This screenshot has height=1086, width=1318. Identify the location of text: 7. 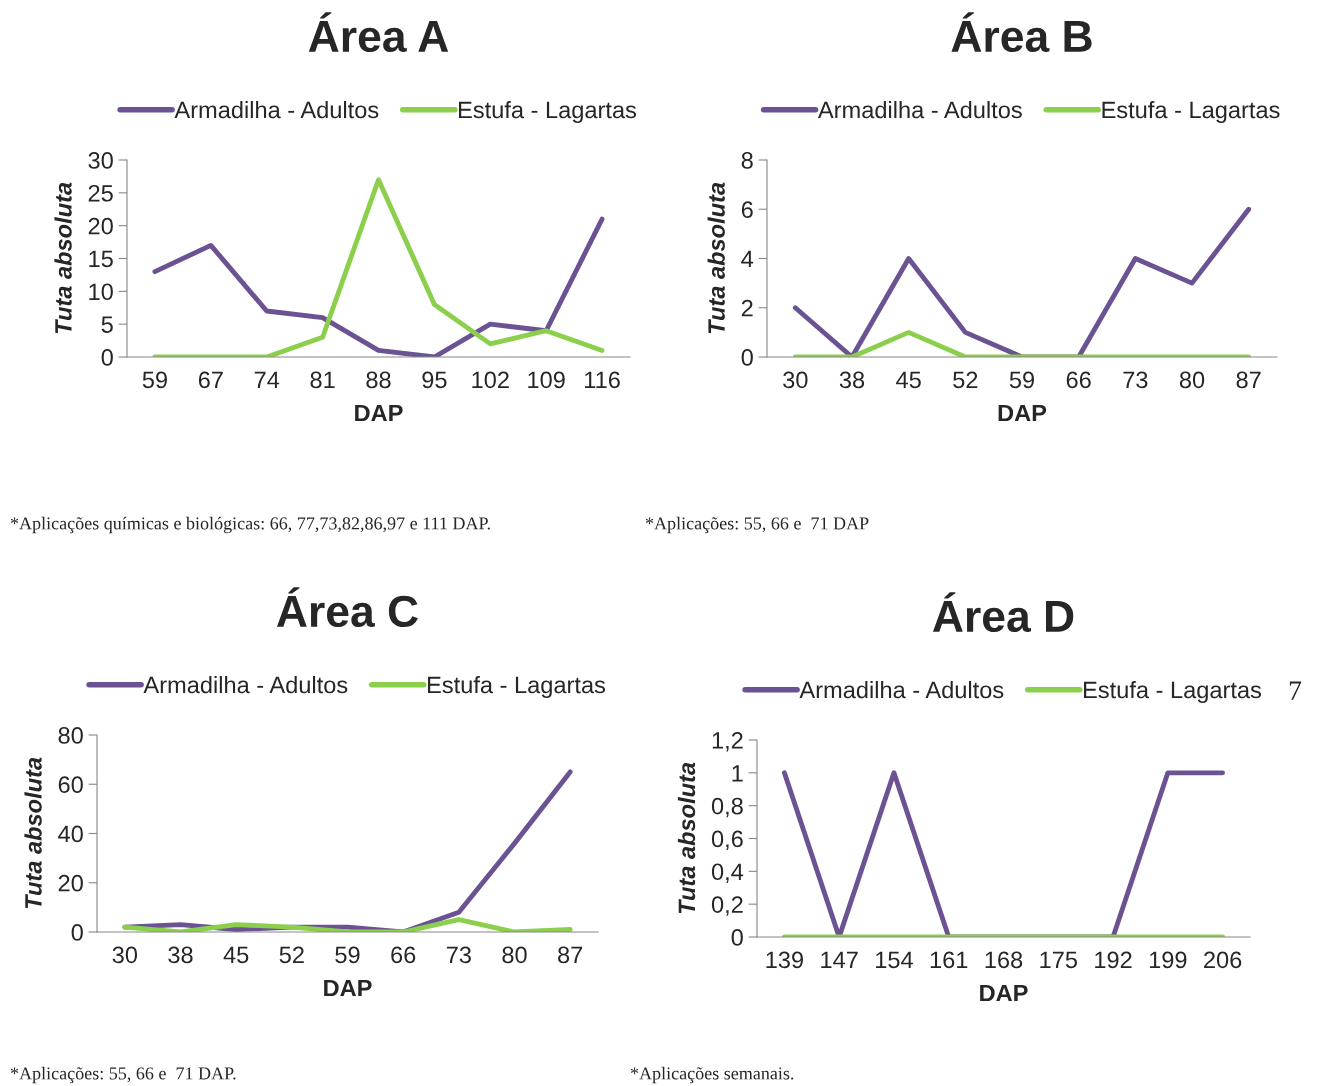
(1295, 690).